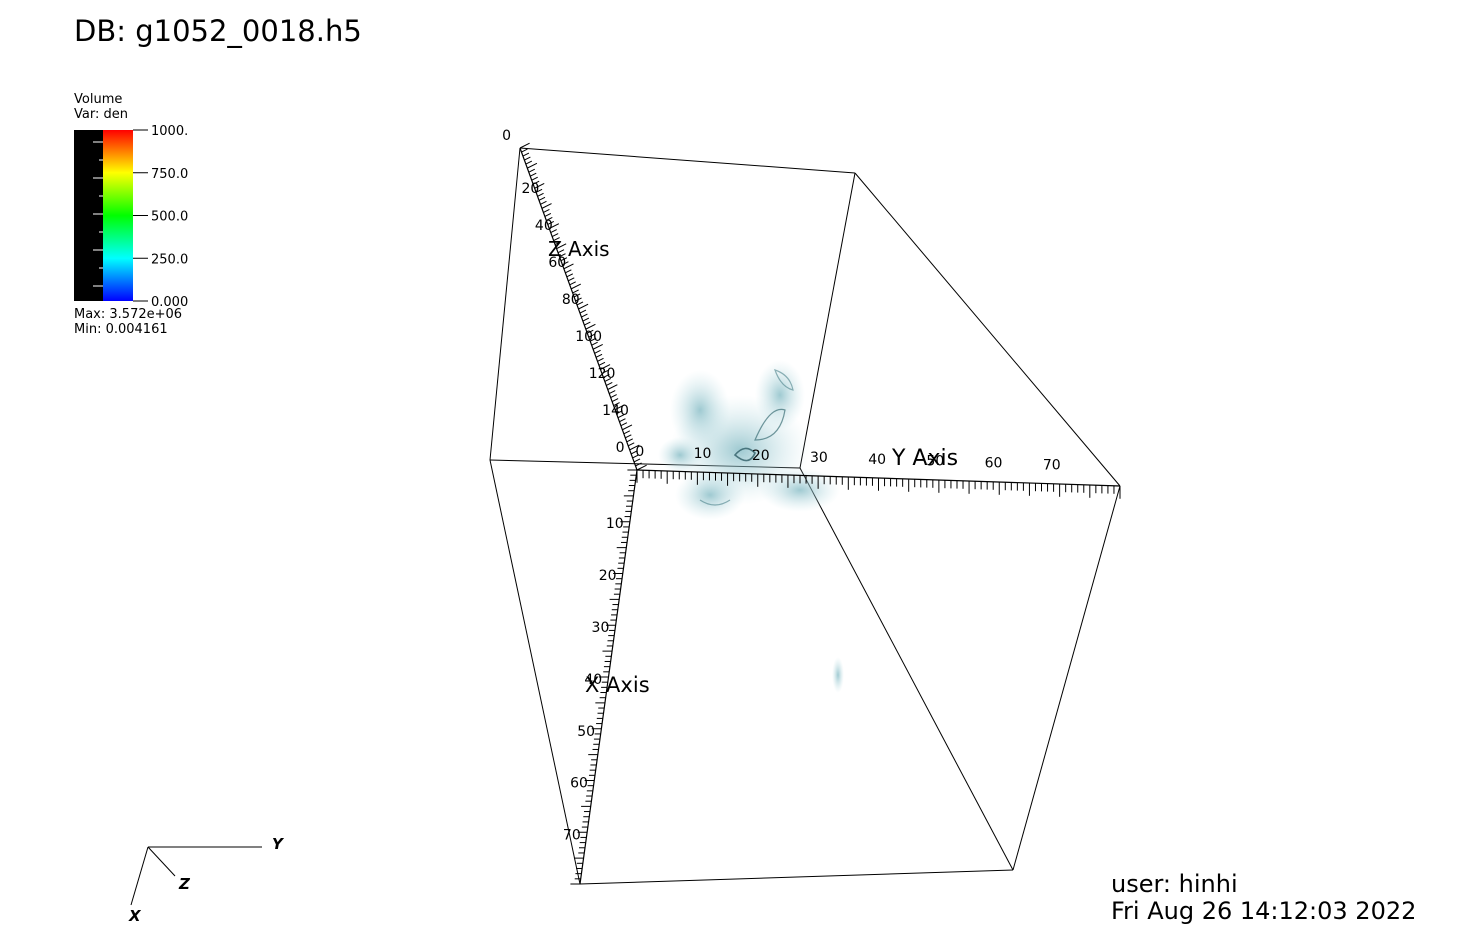  What do you see at coordinates (169, 302) in the screenshot?
I see `legend-tick-label: 0.000` at bounding box center [169, 302].